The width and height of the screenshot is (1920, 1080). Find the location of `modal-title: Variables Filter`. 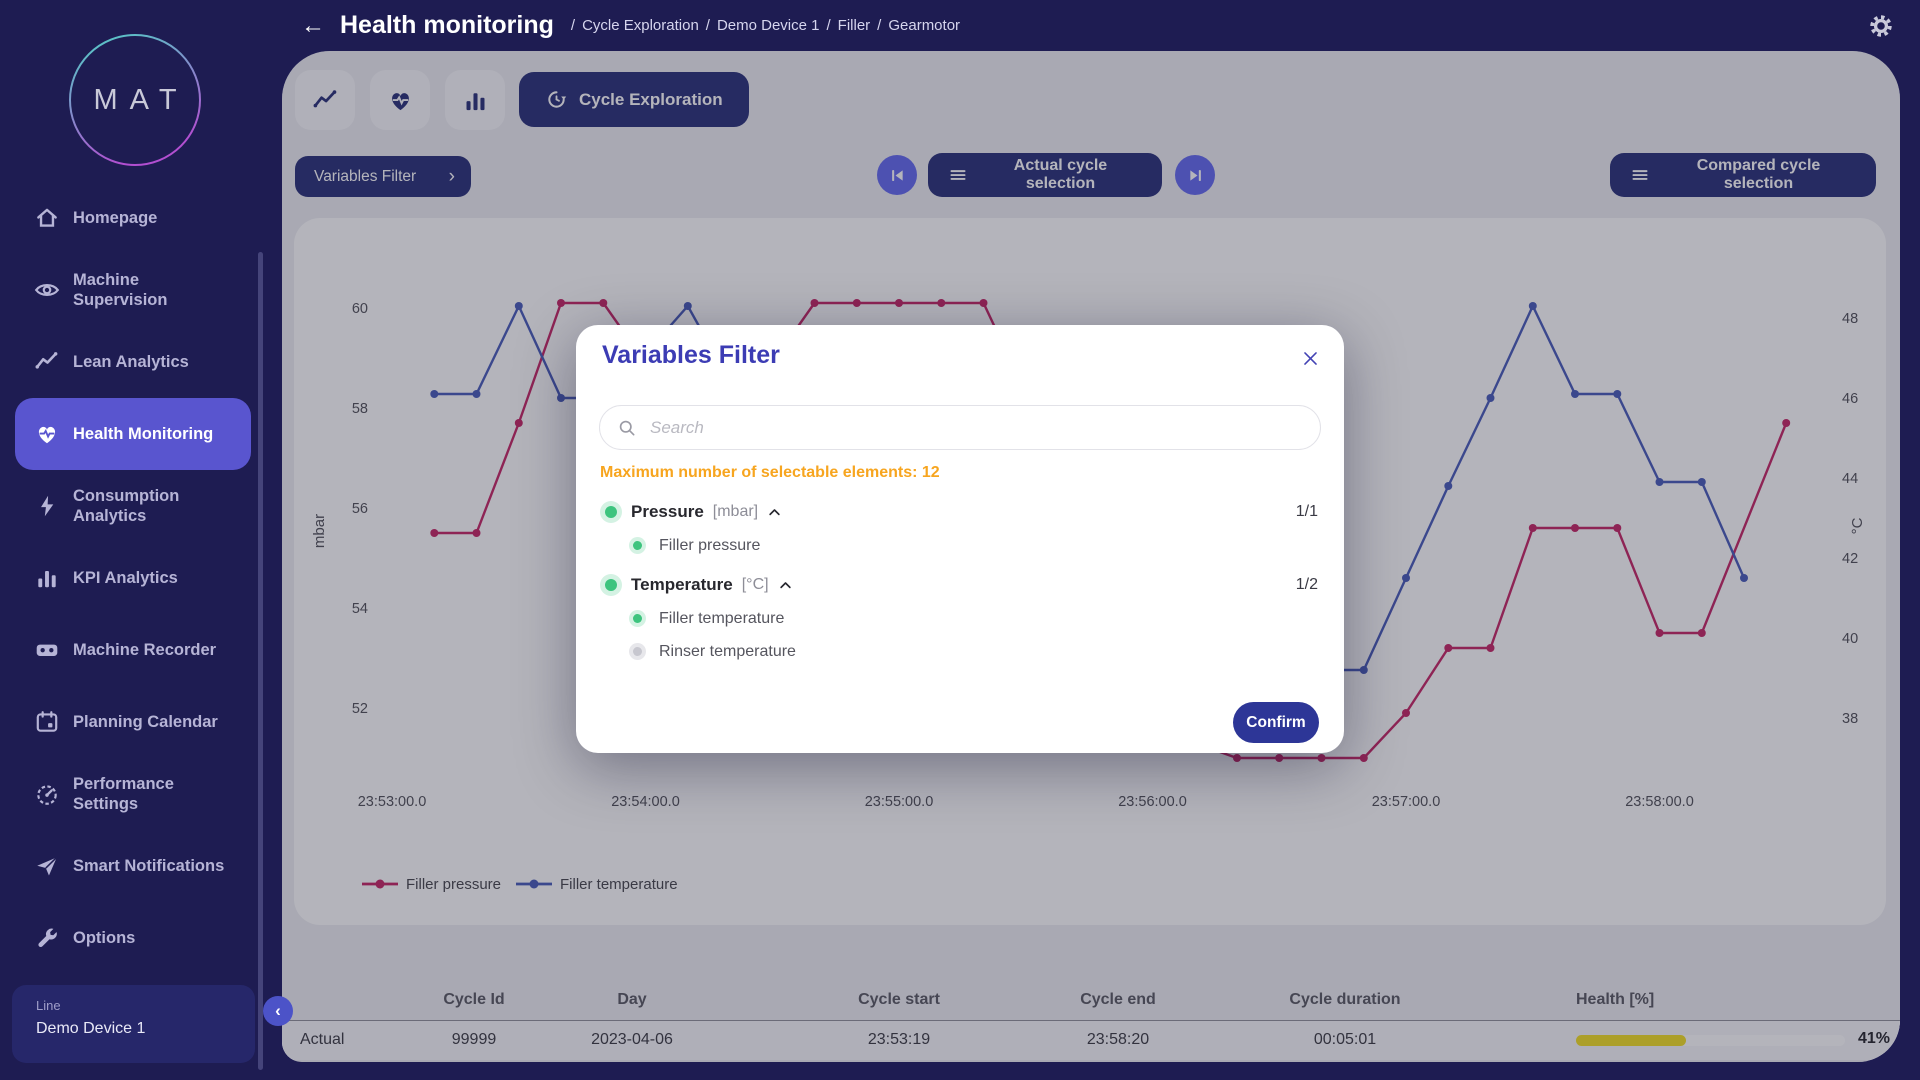

modal-title: Variables Filter is located at coordinates (691, 355).